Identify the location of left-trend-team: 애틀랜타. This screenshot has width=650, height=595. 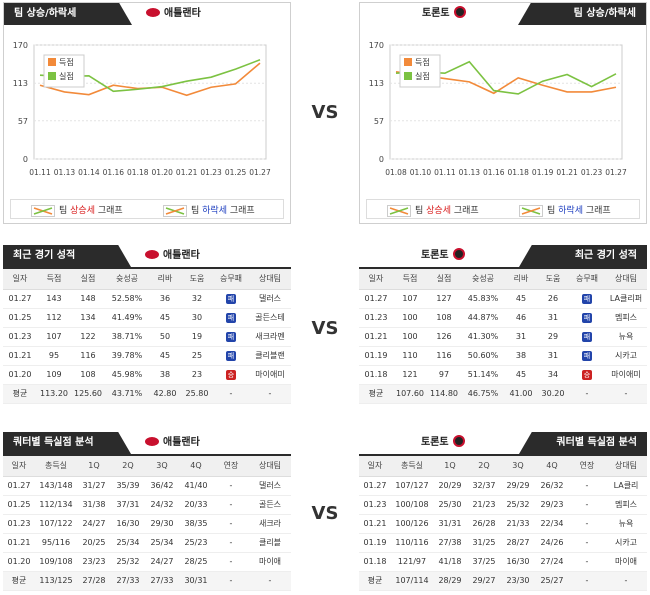
(173, 14).